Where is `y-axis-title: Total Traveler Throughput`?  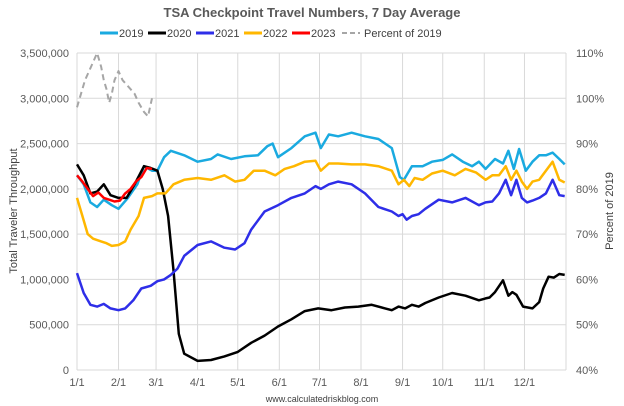 y-axis-title: Total Traveler Throughput is located at coordinates (14, 210).